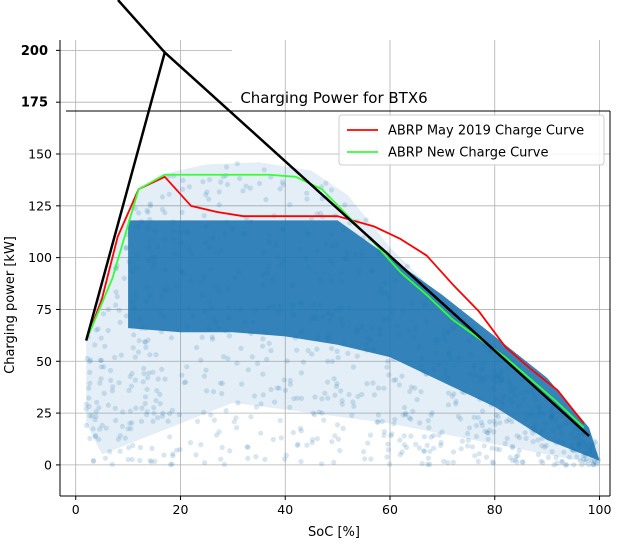  I want to click on y-tick-label: 100, so click(40, 257).